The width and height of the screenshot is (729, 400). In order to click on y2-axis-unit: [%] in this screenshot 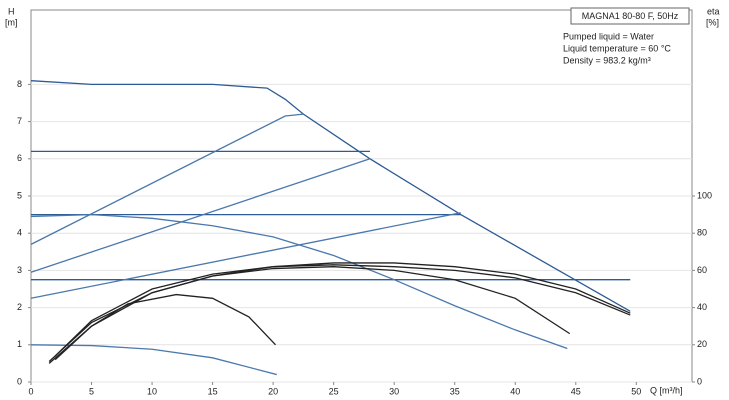, I will do `click(712, 22)`.